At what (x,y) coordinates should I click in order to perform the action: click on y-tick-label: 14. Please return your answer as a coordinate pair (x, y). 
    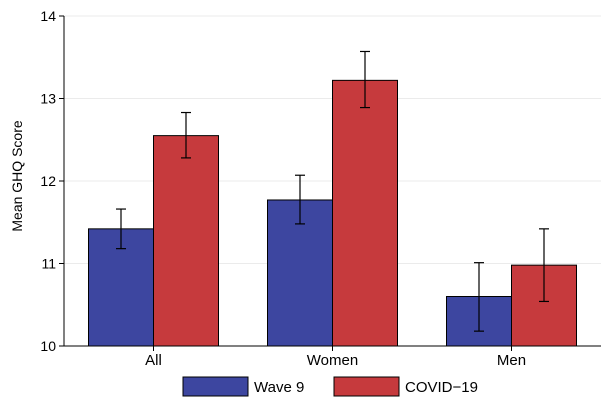
    Looking at the image, I should click on (48, 16).